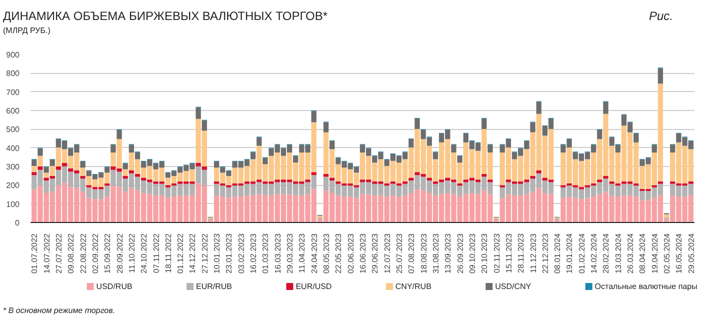  I want to click on legend-label: EUR/USD, so click(314, 286).